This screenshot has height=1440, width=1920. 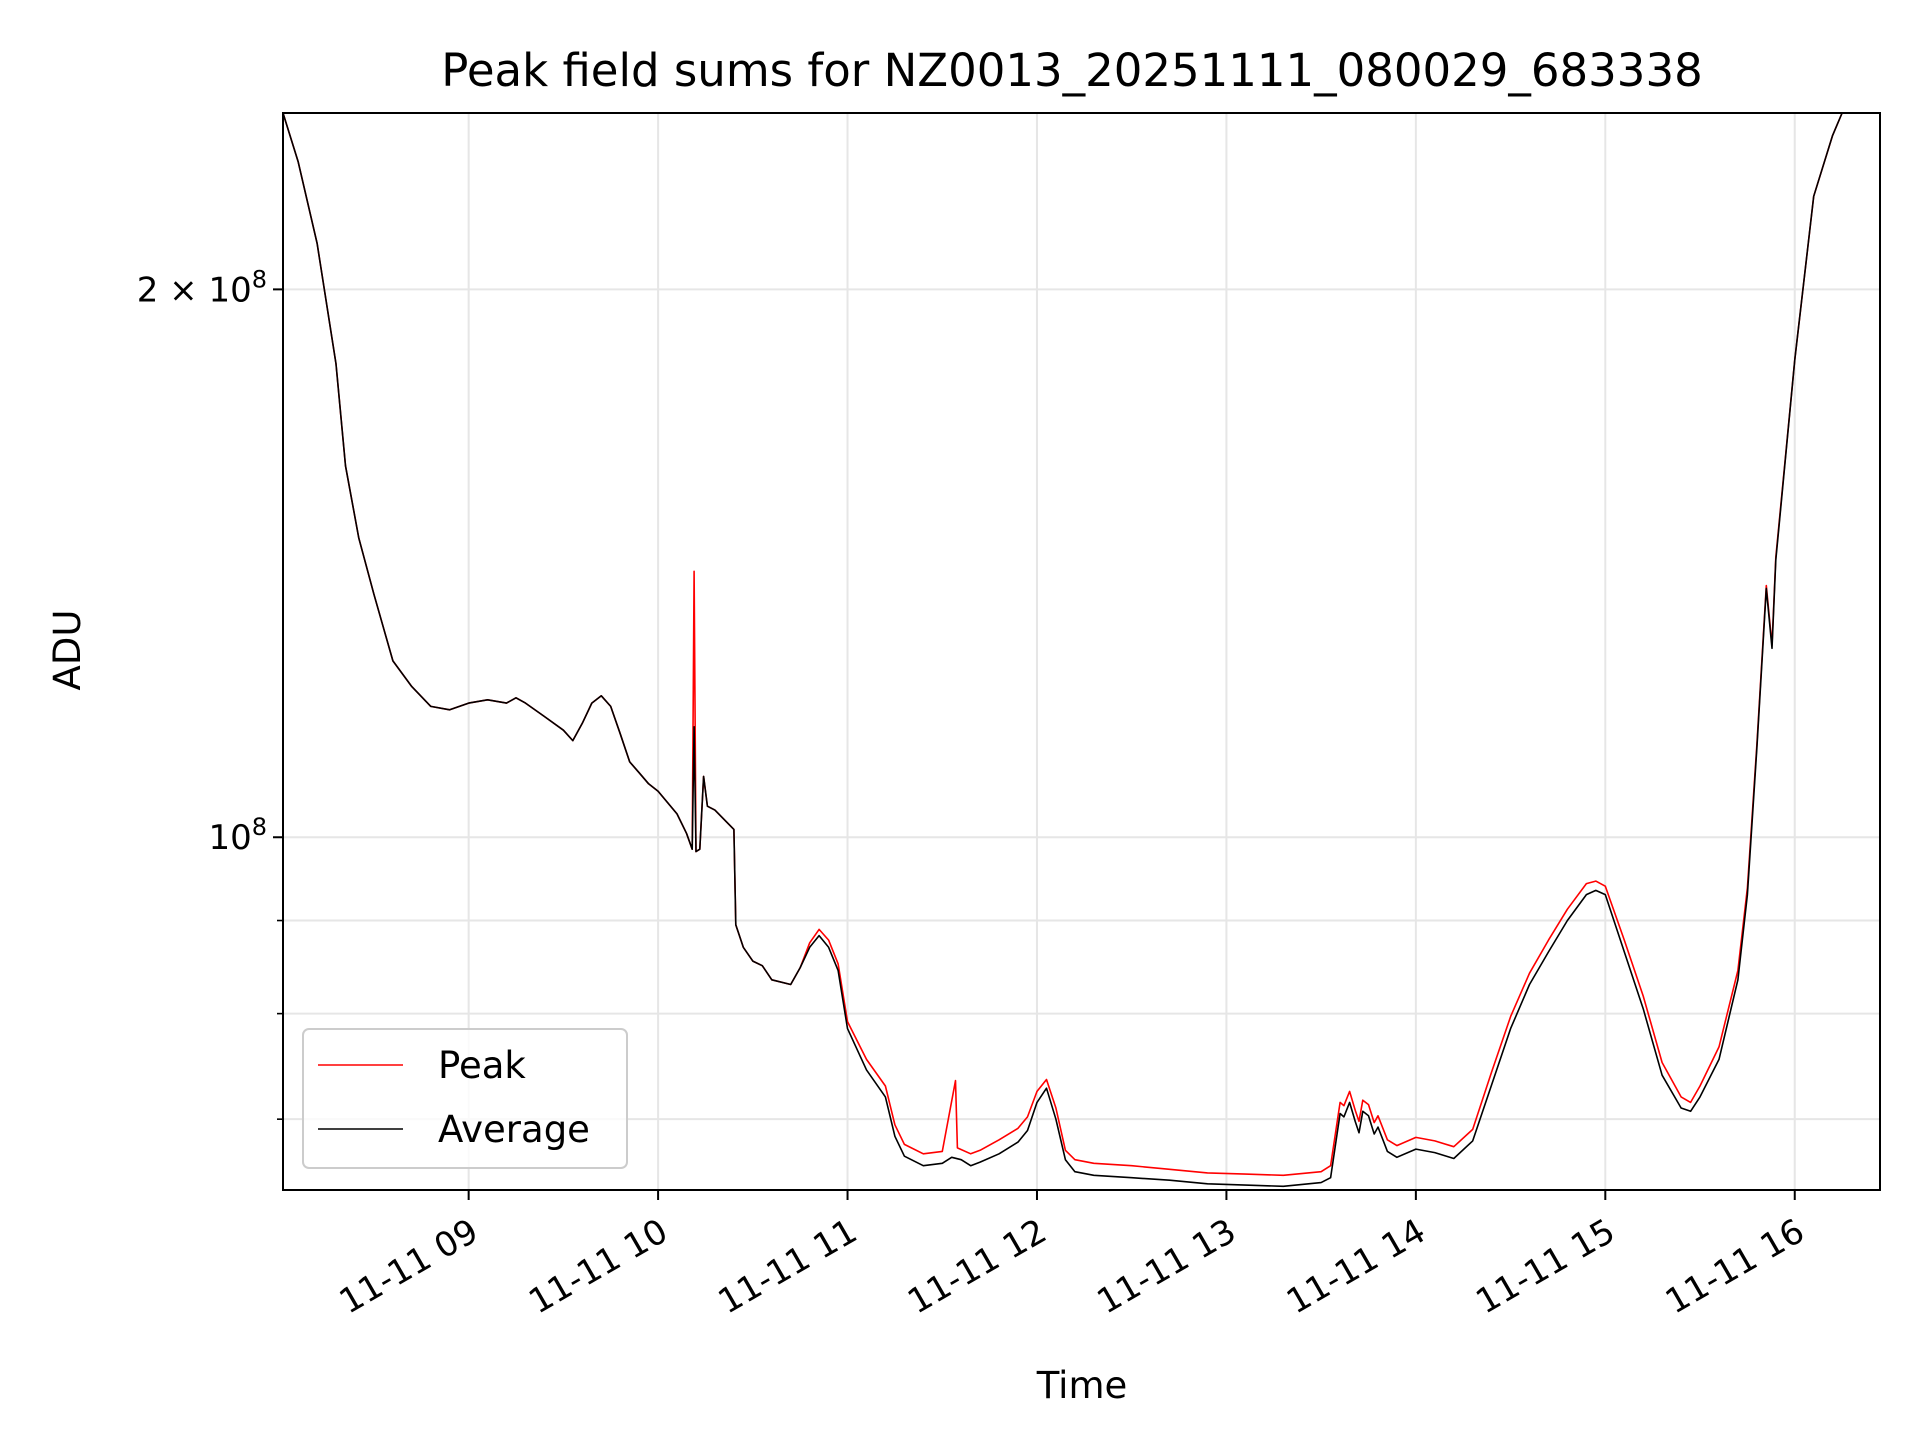 What do you see at coordinates (1545, 1266) in the screenshot?
I see `x-tick-label: 11-11 15` at bounding box center [1545, 1266].